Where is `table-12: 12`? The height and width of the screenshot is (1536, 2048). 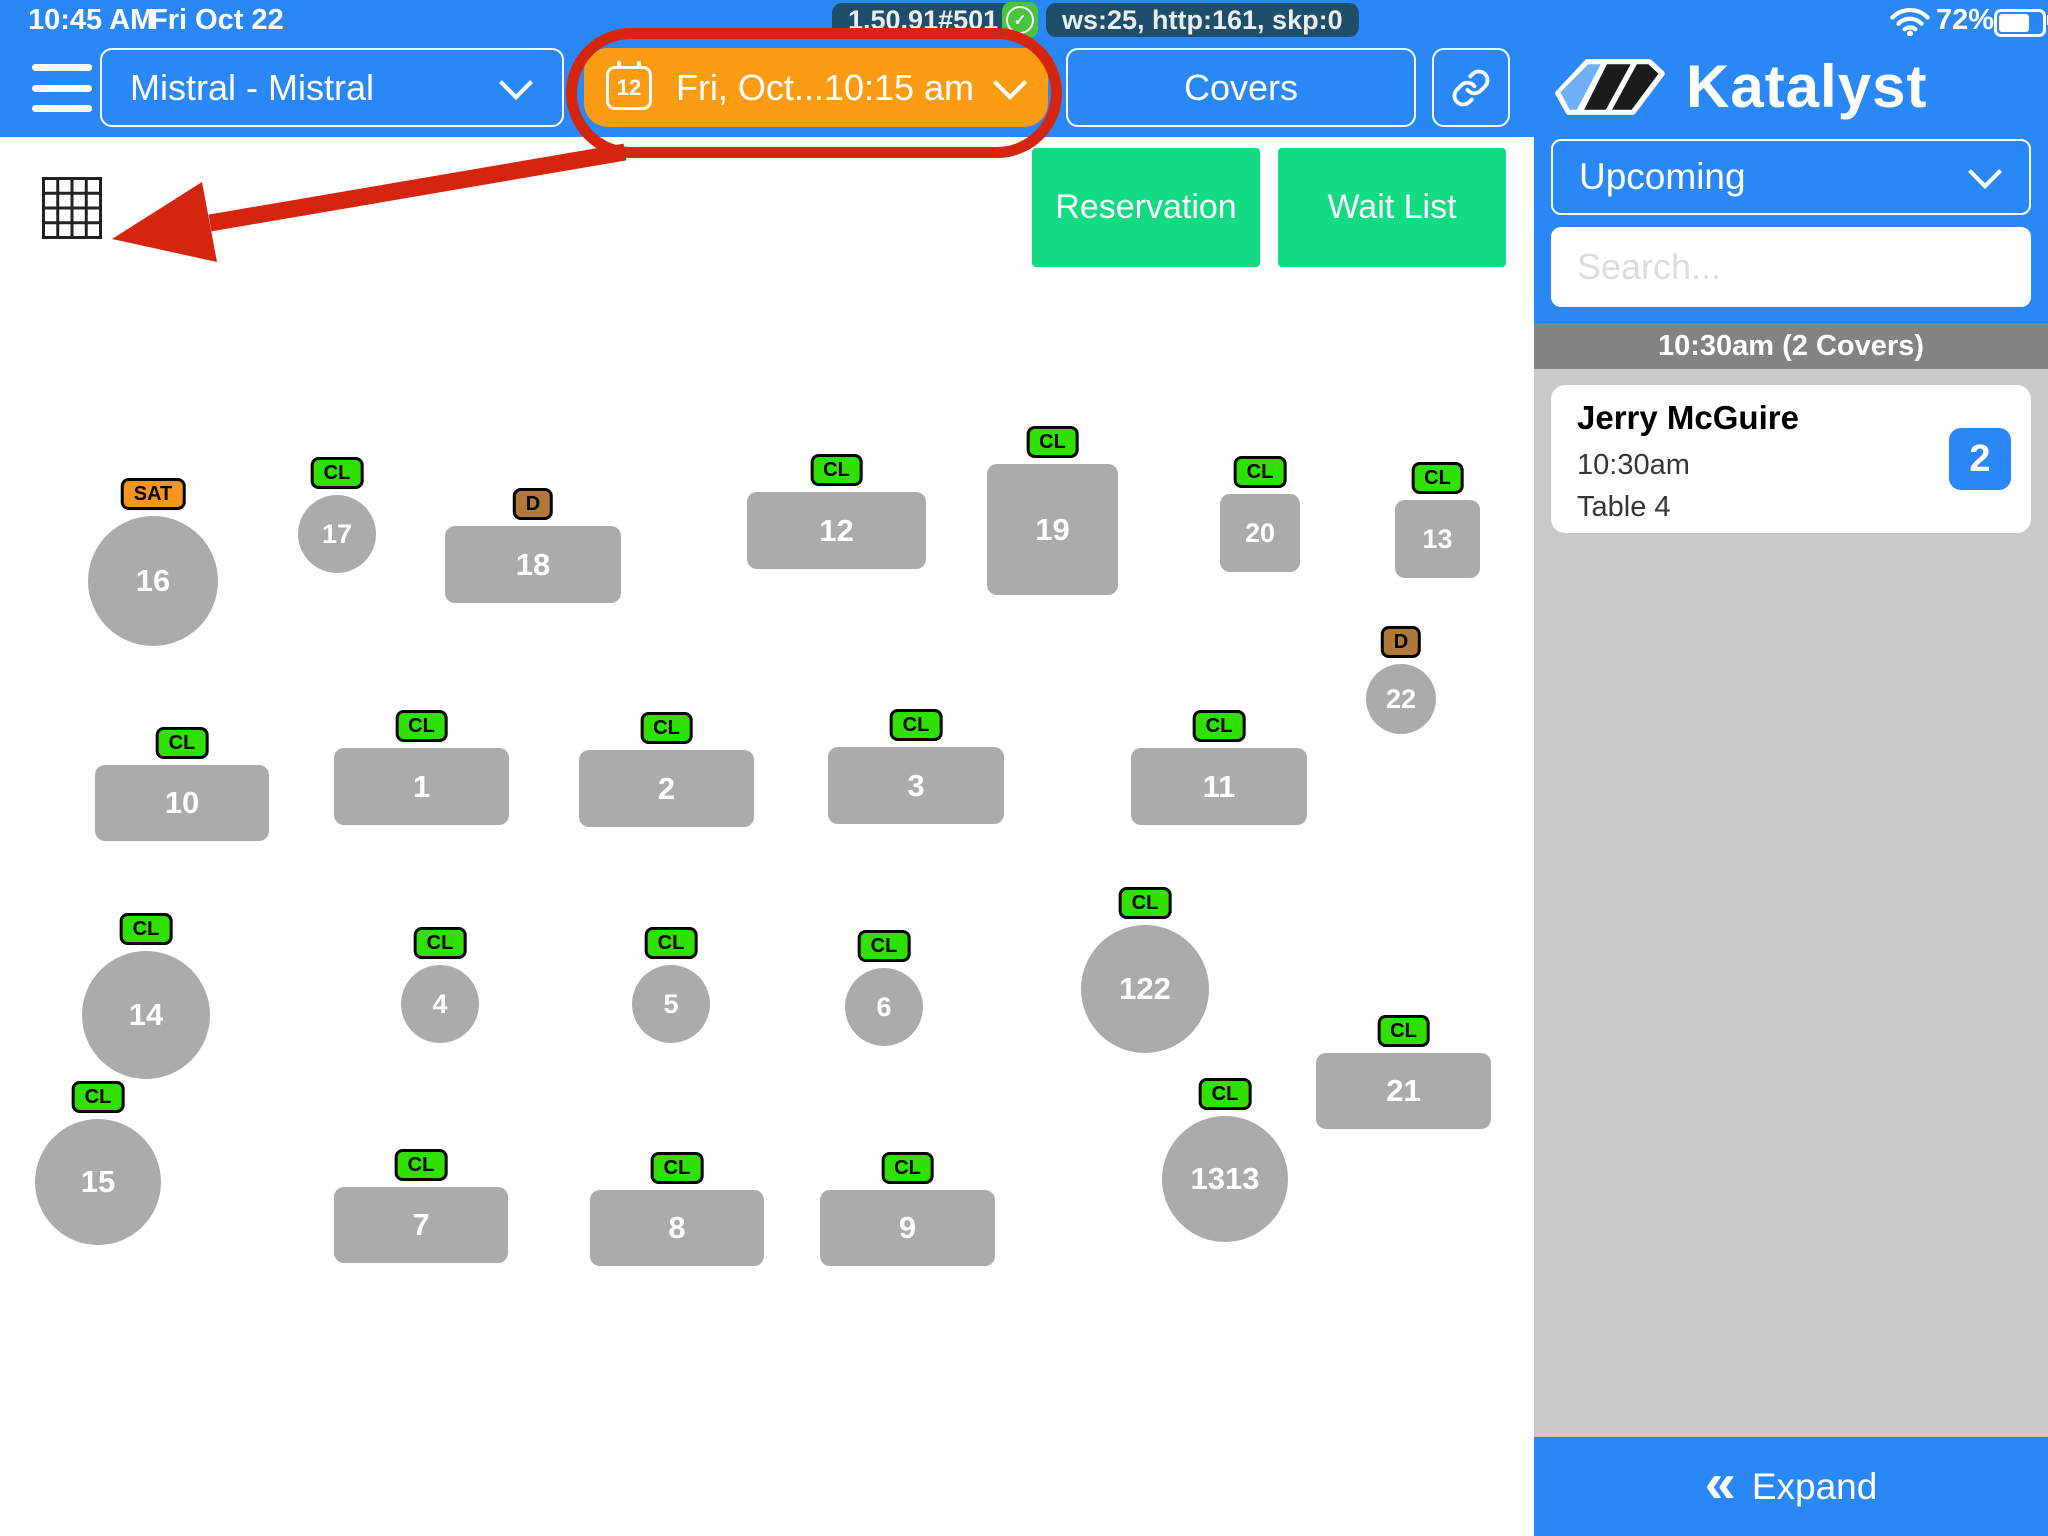 table-12: 12 is located at coordinates (836, 530).